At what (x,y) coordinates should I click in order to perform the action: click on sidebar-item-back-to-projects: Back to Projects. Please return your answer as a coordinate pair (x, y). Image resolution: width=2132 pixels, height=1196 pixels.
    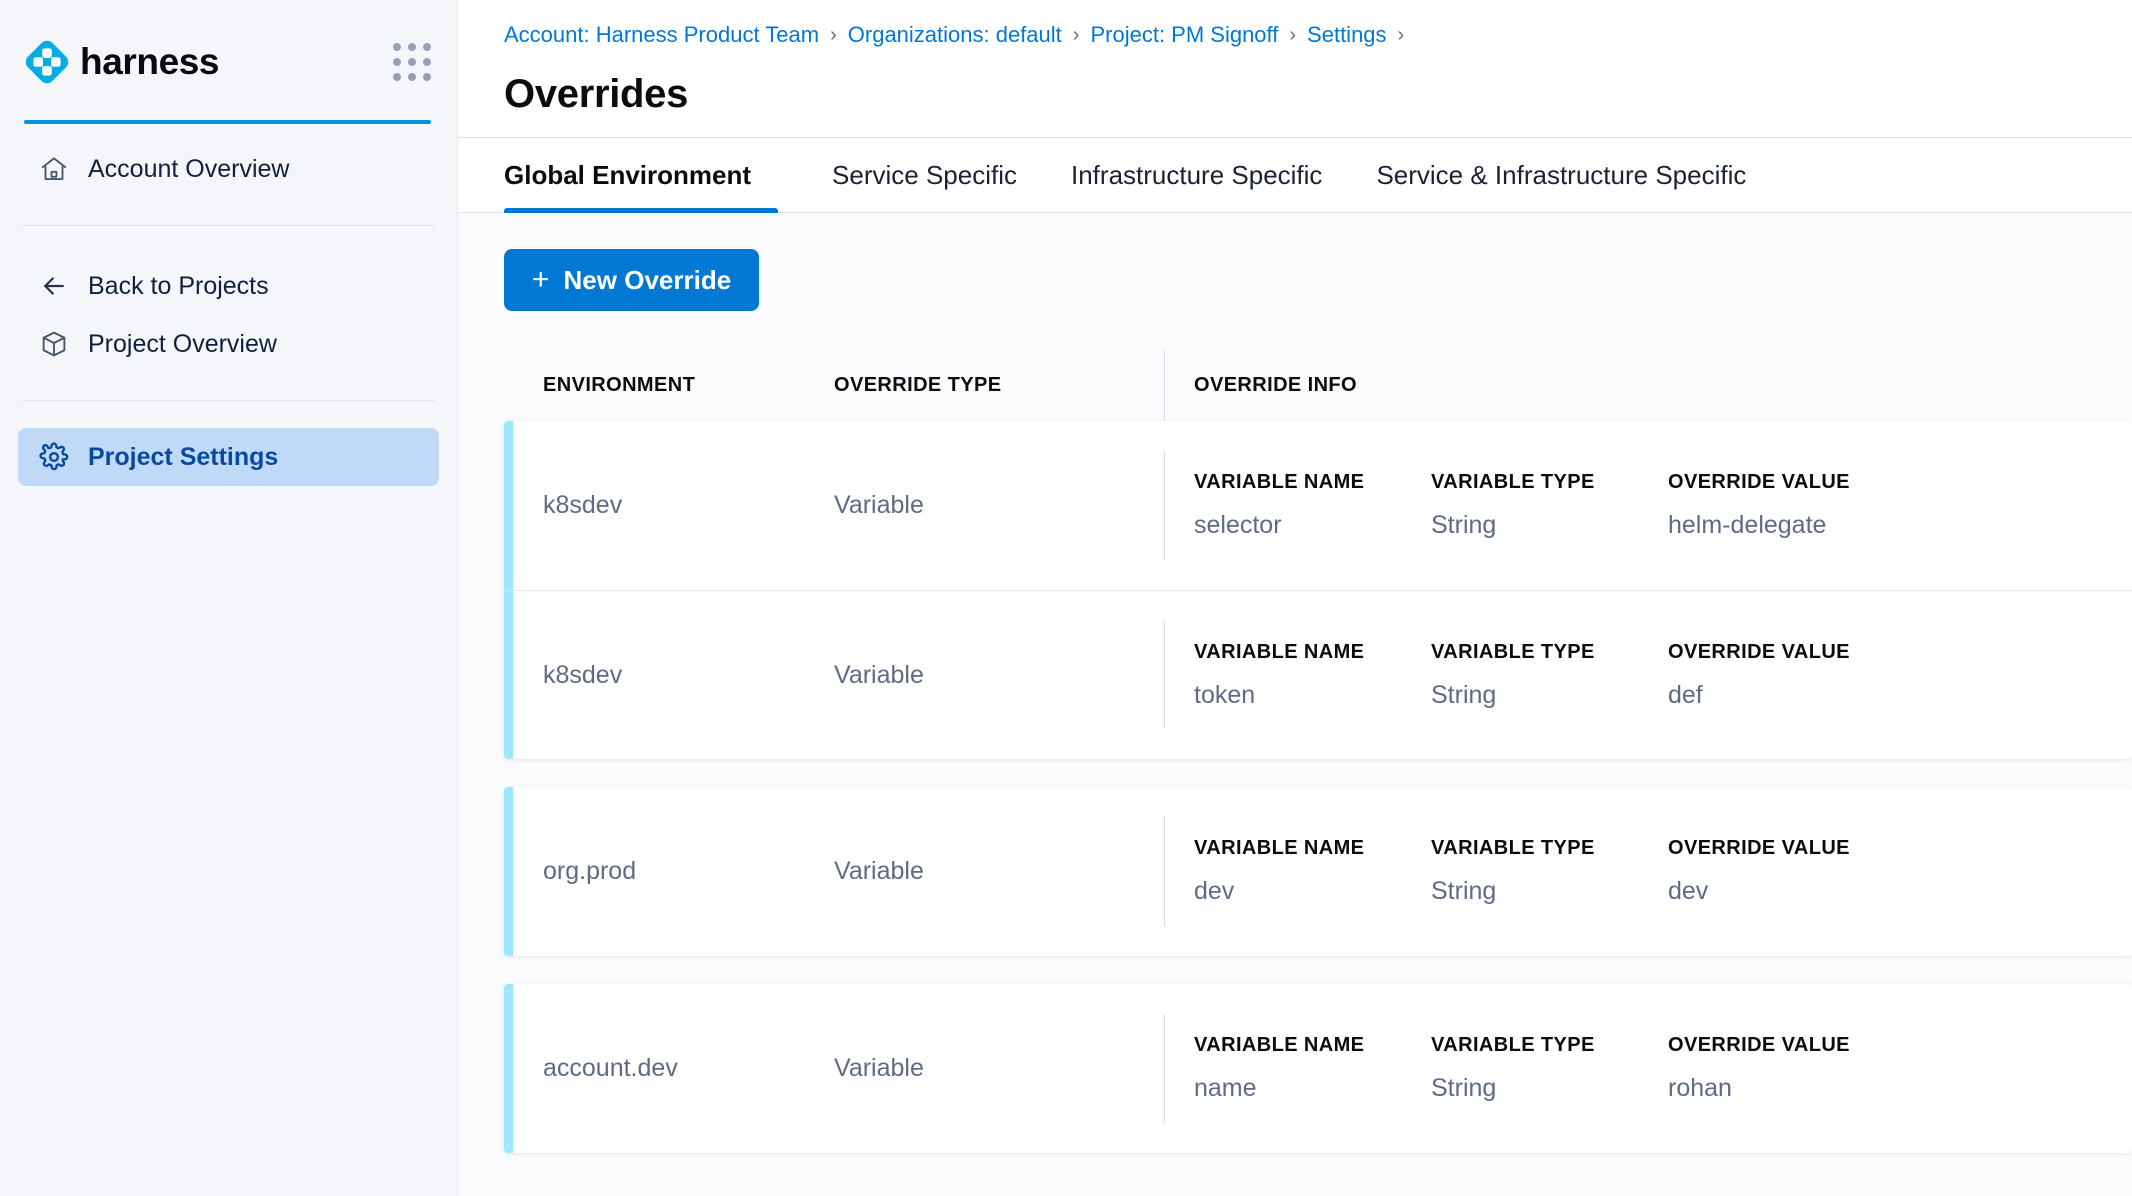
    Looking at the image, I should click on (228, 286).